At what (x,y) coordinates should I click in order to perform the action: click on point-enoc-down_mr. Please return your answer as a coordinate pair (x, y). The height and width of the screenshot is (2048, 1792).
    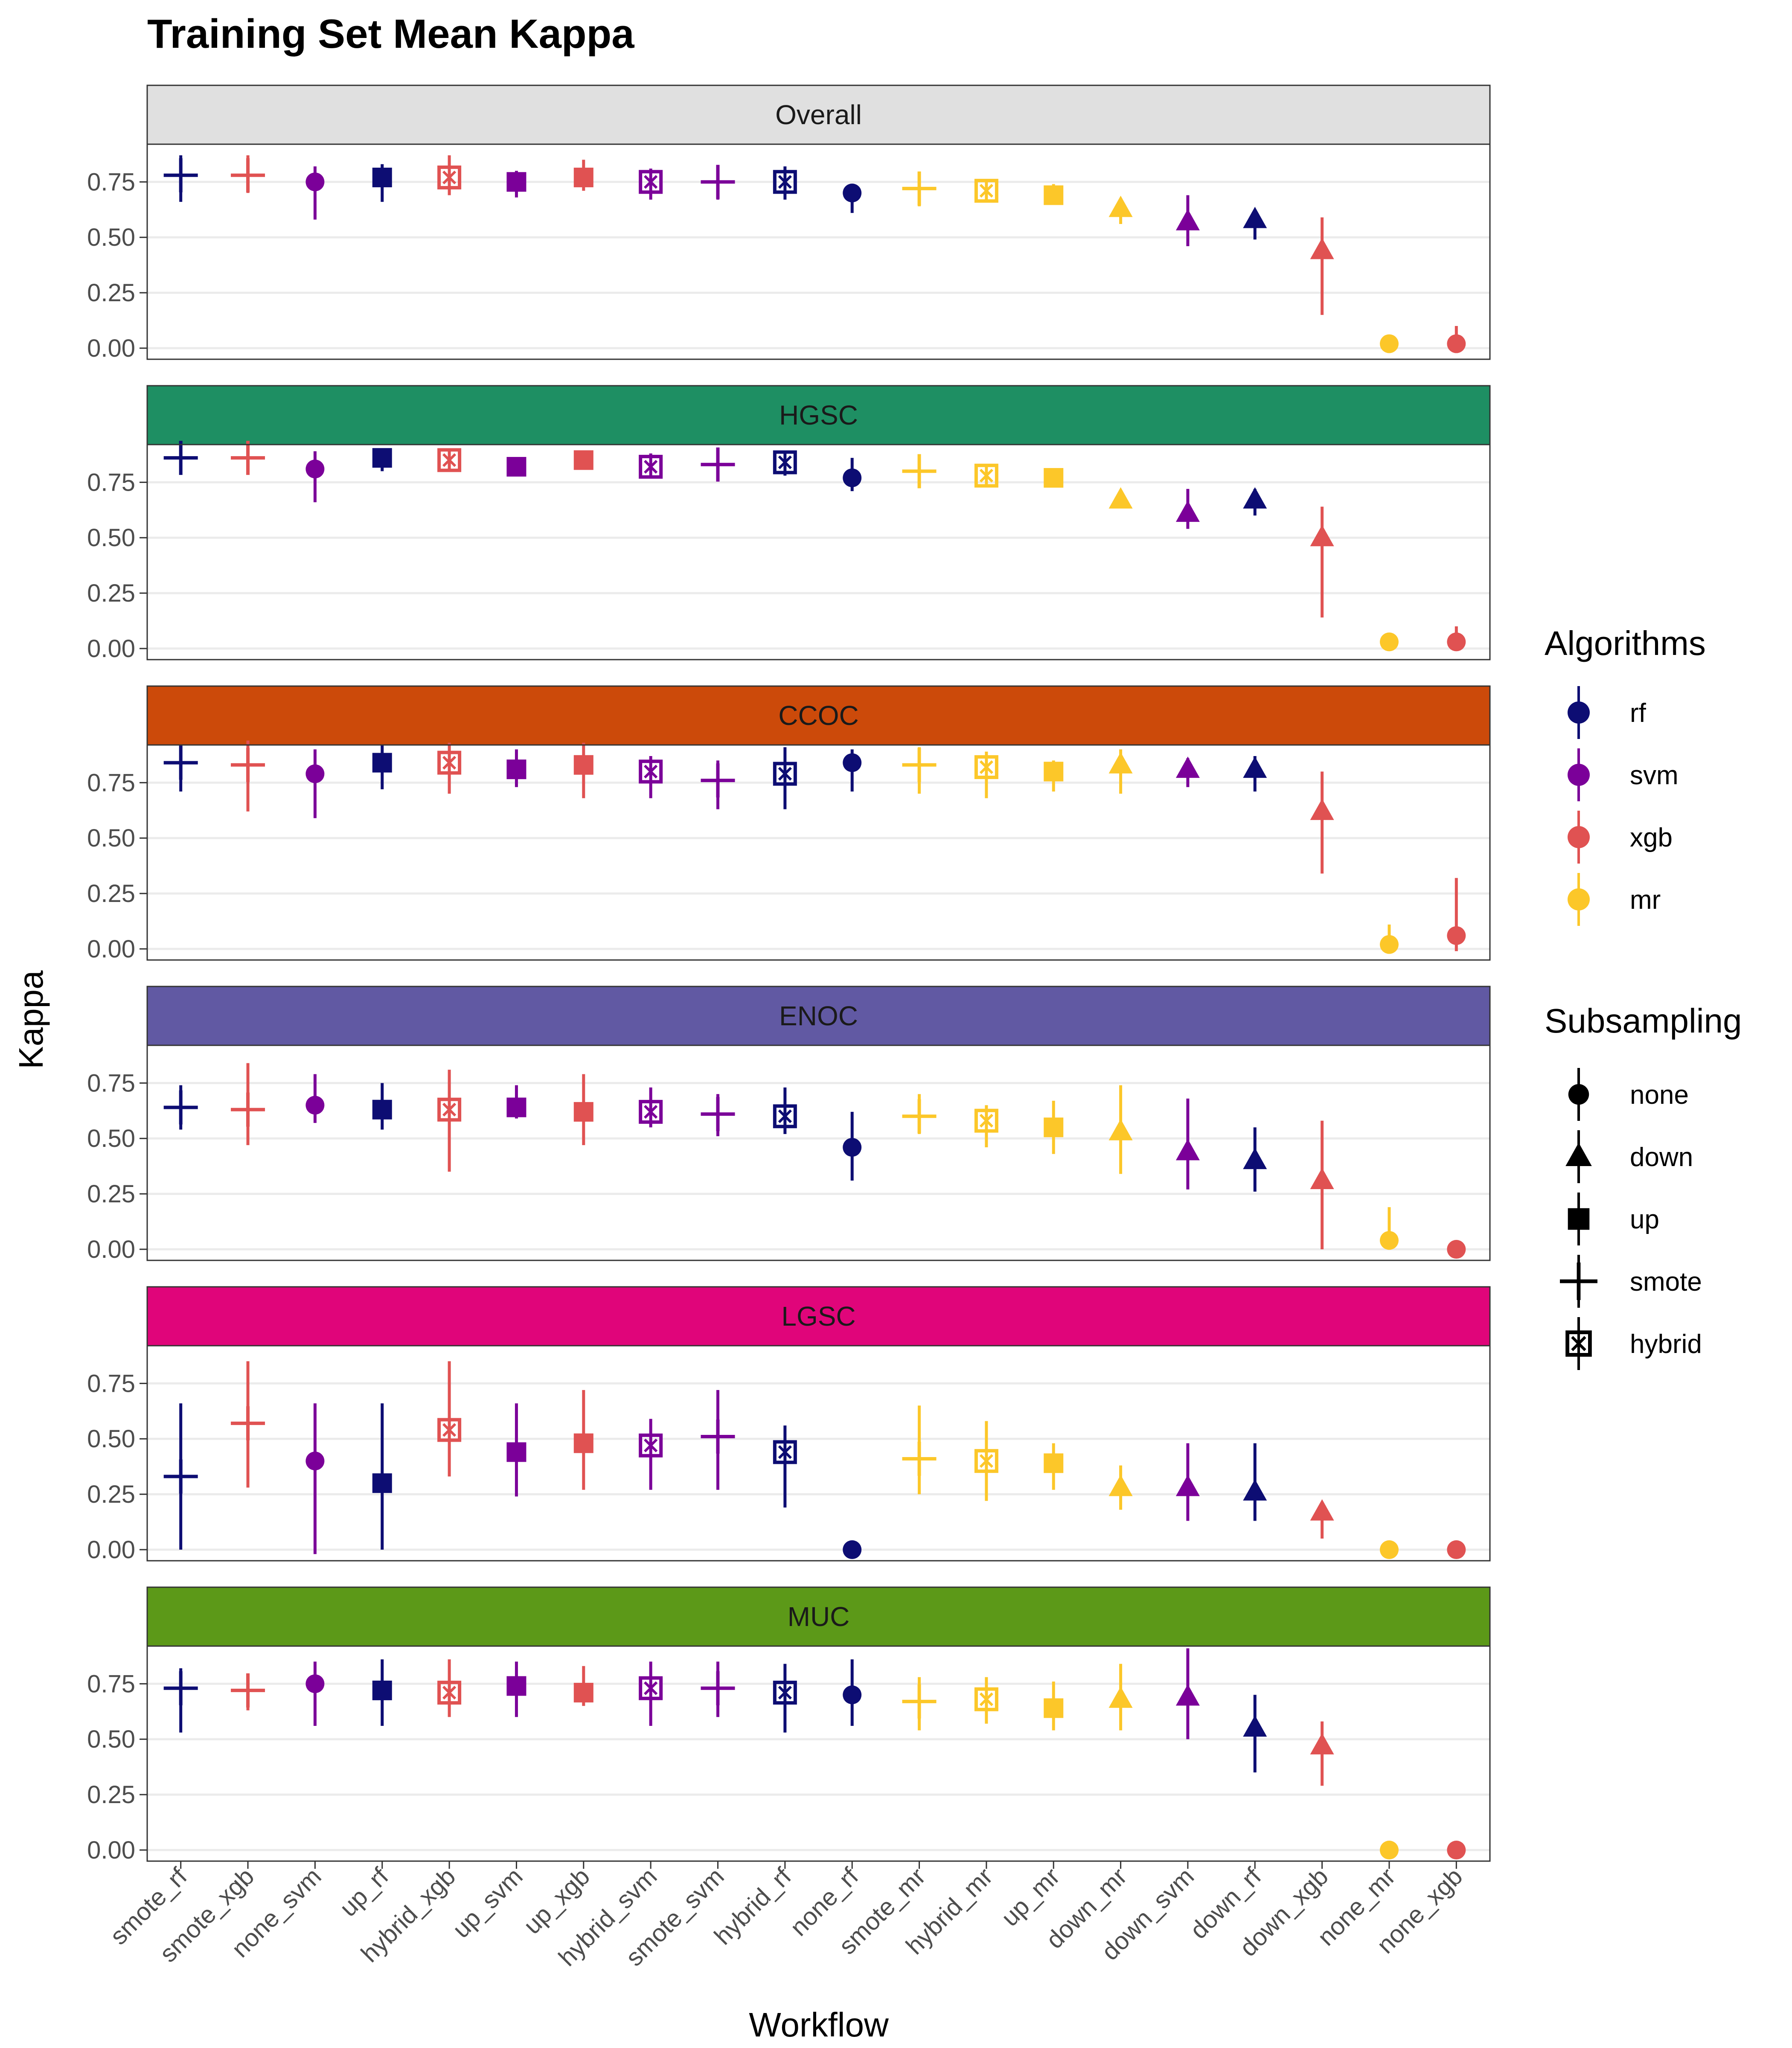
    Looking at the image, I should click on (1120, 1129).